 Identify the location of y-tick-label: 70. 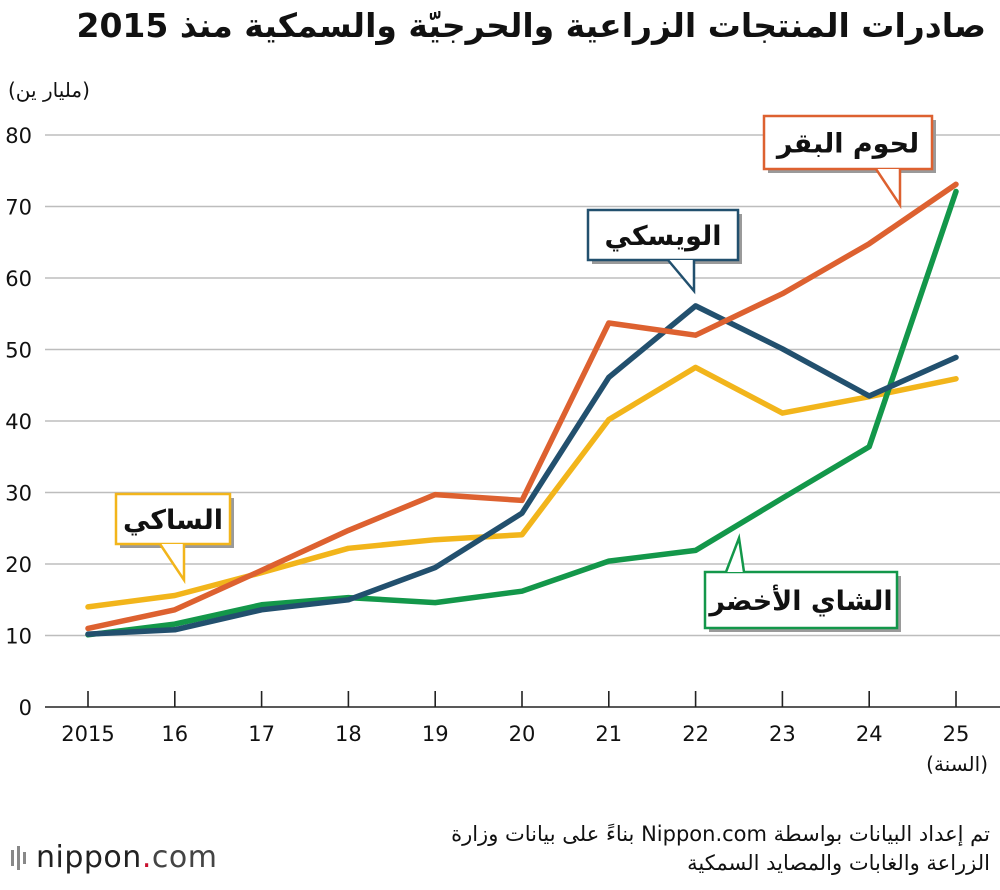
(18, 208).